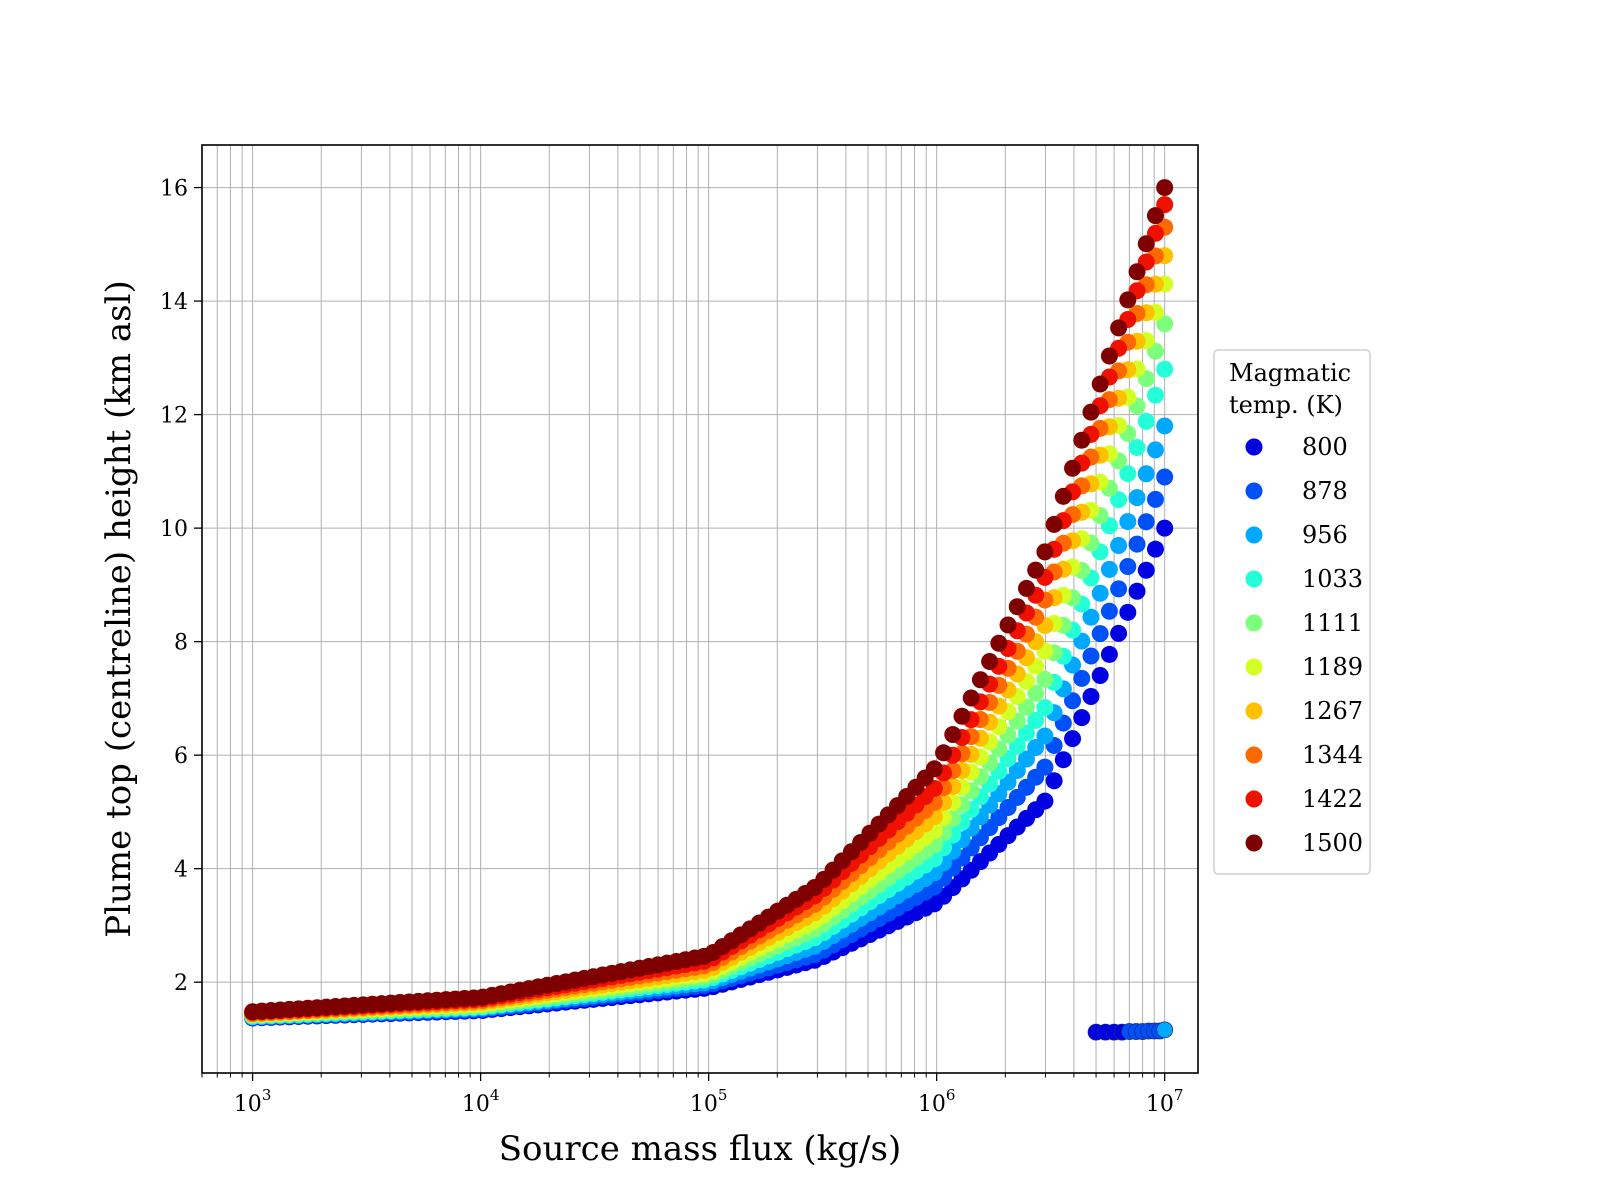 This screenshot has height=1200, width=1600. What do you see at coordinates (1290, 373) in the screenshot?
I see `legend-title-line-1: Magmatic` at bounding box center [1290, 373].